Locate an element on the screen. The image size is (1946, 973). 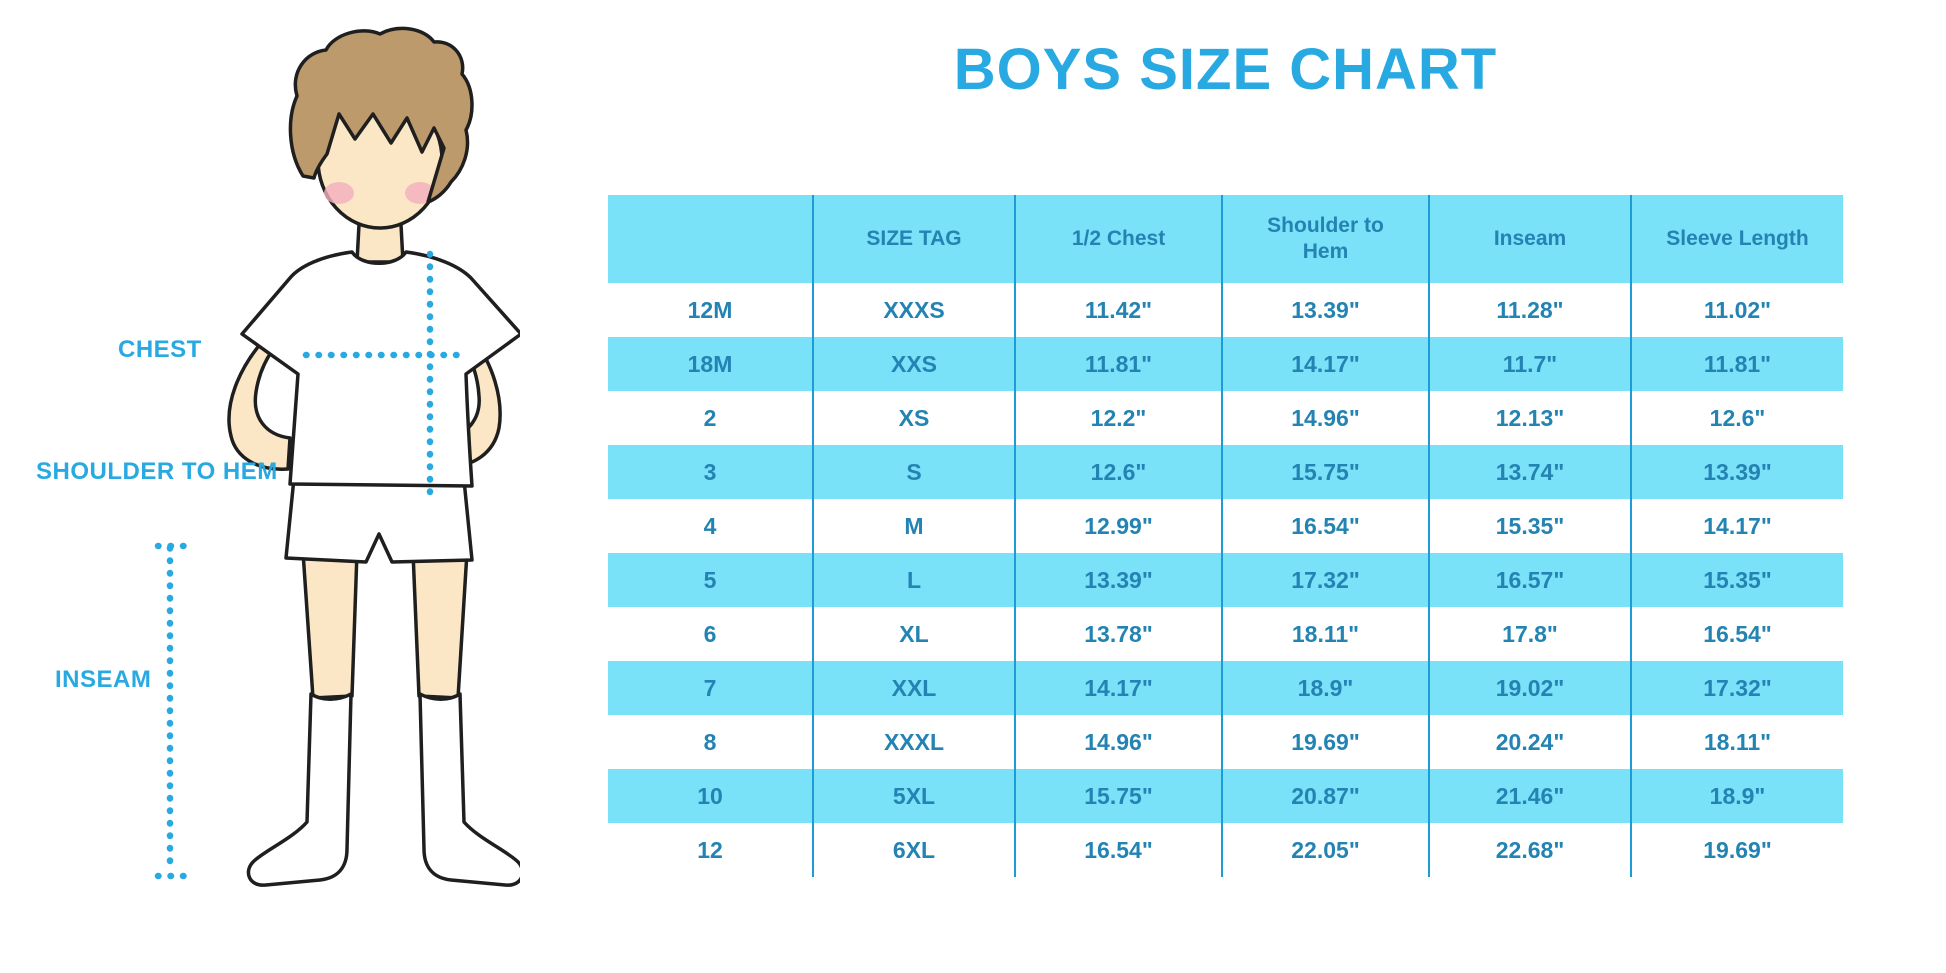
table-row: 10 5XL 15.75" 20.87" 21.46" 18.9" is located at coordinates (1225, 796).